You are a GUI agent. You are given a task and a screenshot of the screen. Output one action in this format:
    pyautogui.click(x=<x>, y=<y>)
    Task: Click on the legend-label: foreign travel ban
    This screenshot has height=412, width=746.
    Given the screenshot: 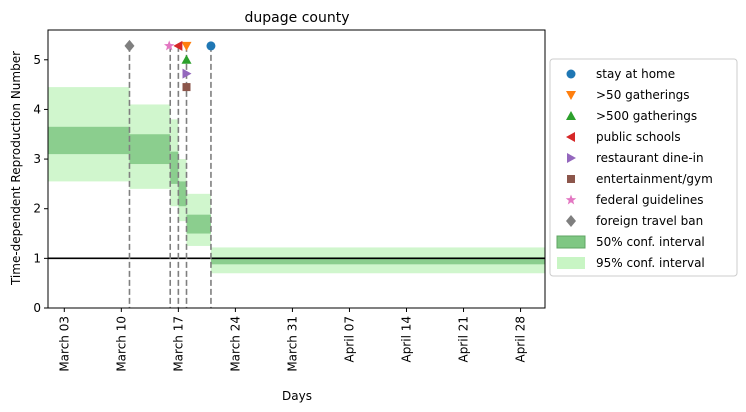 What is the action you would take?
    pyautogui.click(x=649, y=221)
    